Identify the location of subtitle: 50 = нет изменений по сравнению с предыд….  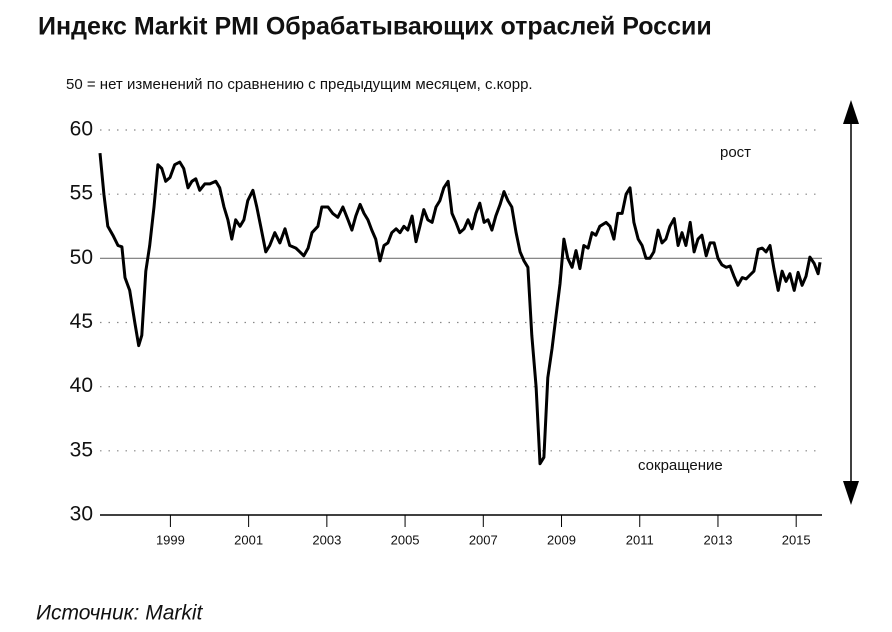
(299, 84).